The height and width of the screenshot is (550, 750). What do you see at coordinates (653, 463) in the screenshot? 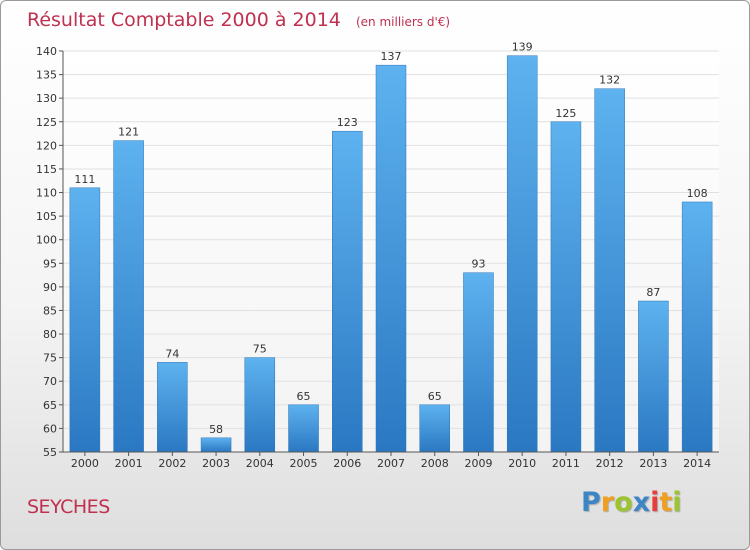
I see `x-tick-label: 2013` at bounding box center [653, 463].